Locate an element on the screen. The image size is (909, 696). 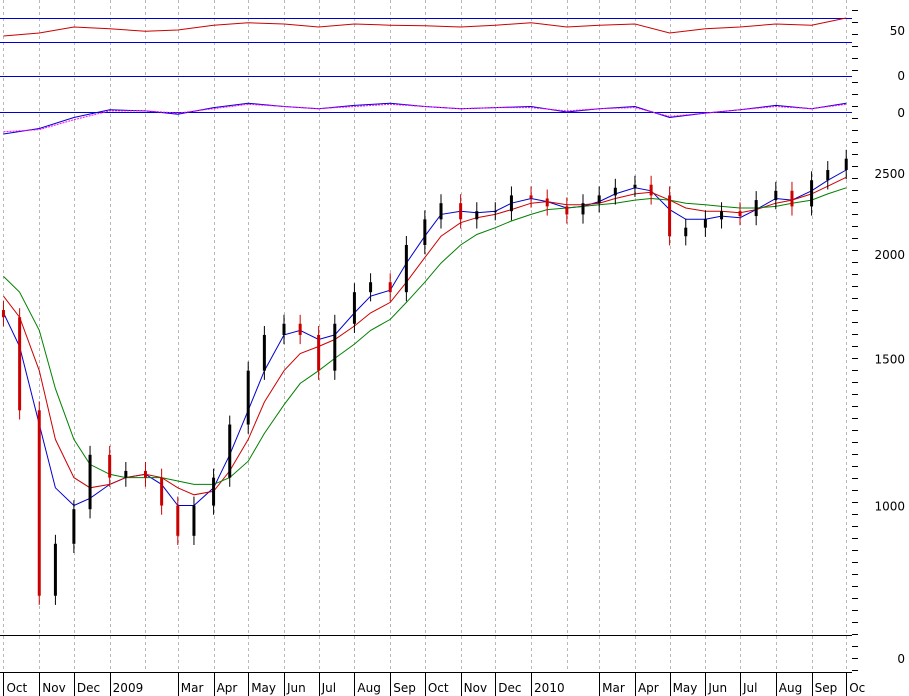
y-tick-label: 1000 is located at coordinates (889, 507).